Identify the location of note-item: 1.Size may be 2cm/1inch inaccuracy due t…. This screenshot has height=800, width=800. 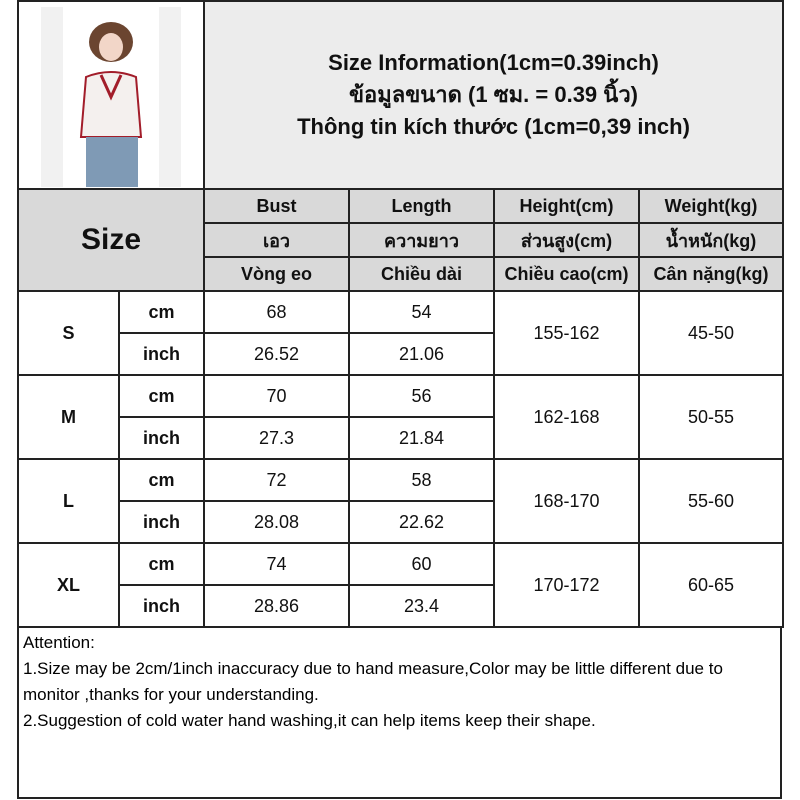
(373, 681).